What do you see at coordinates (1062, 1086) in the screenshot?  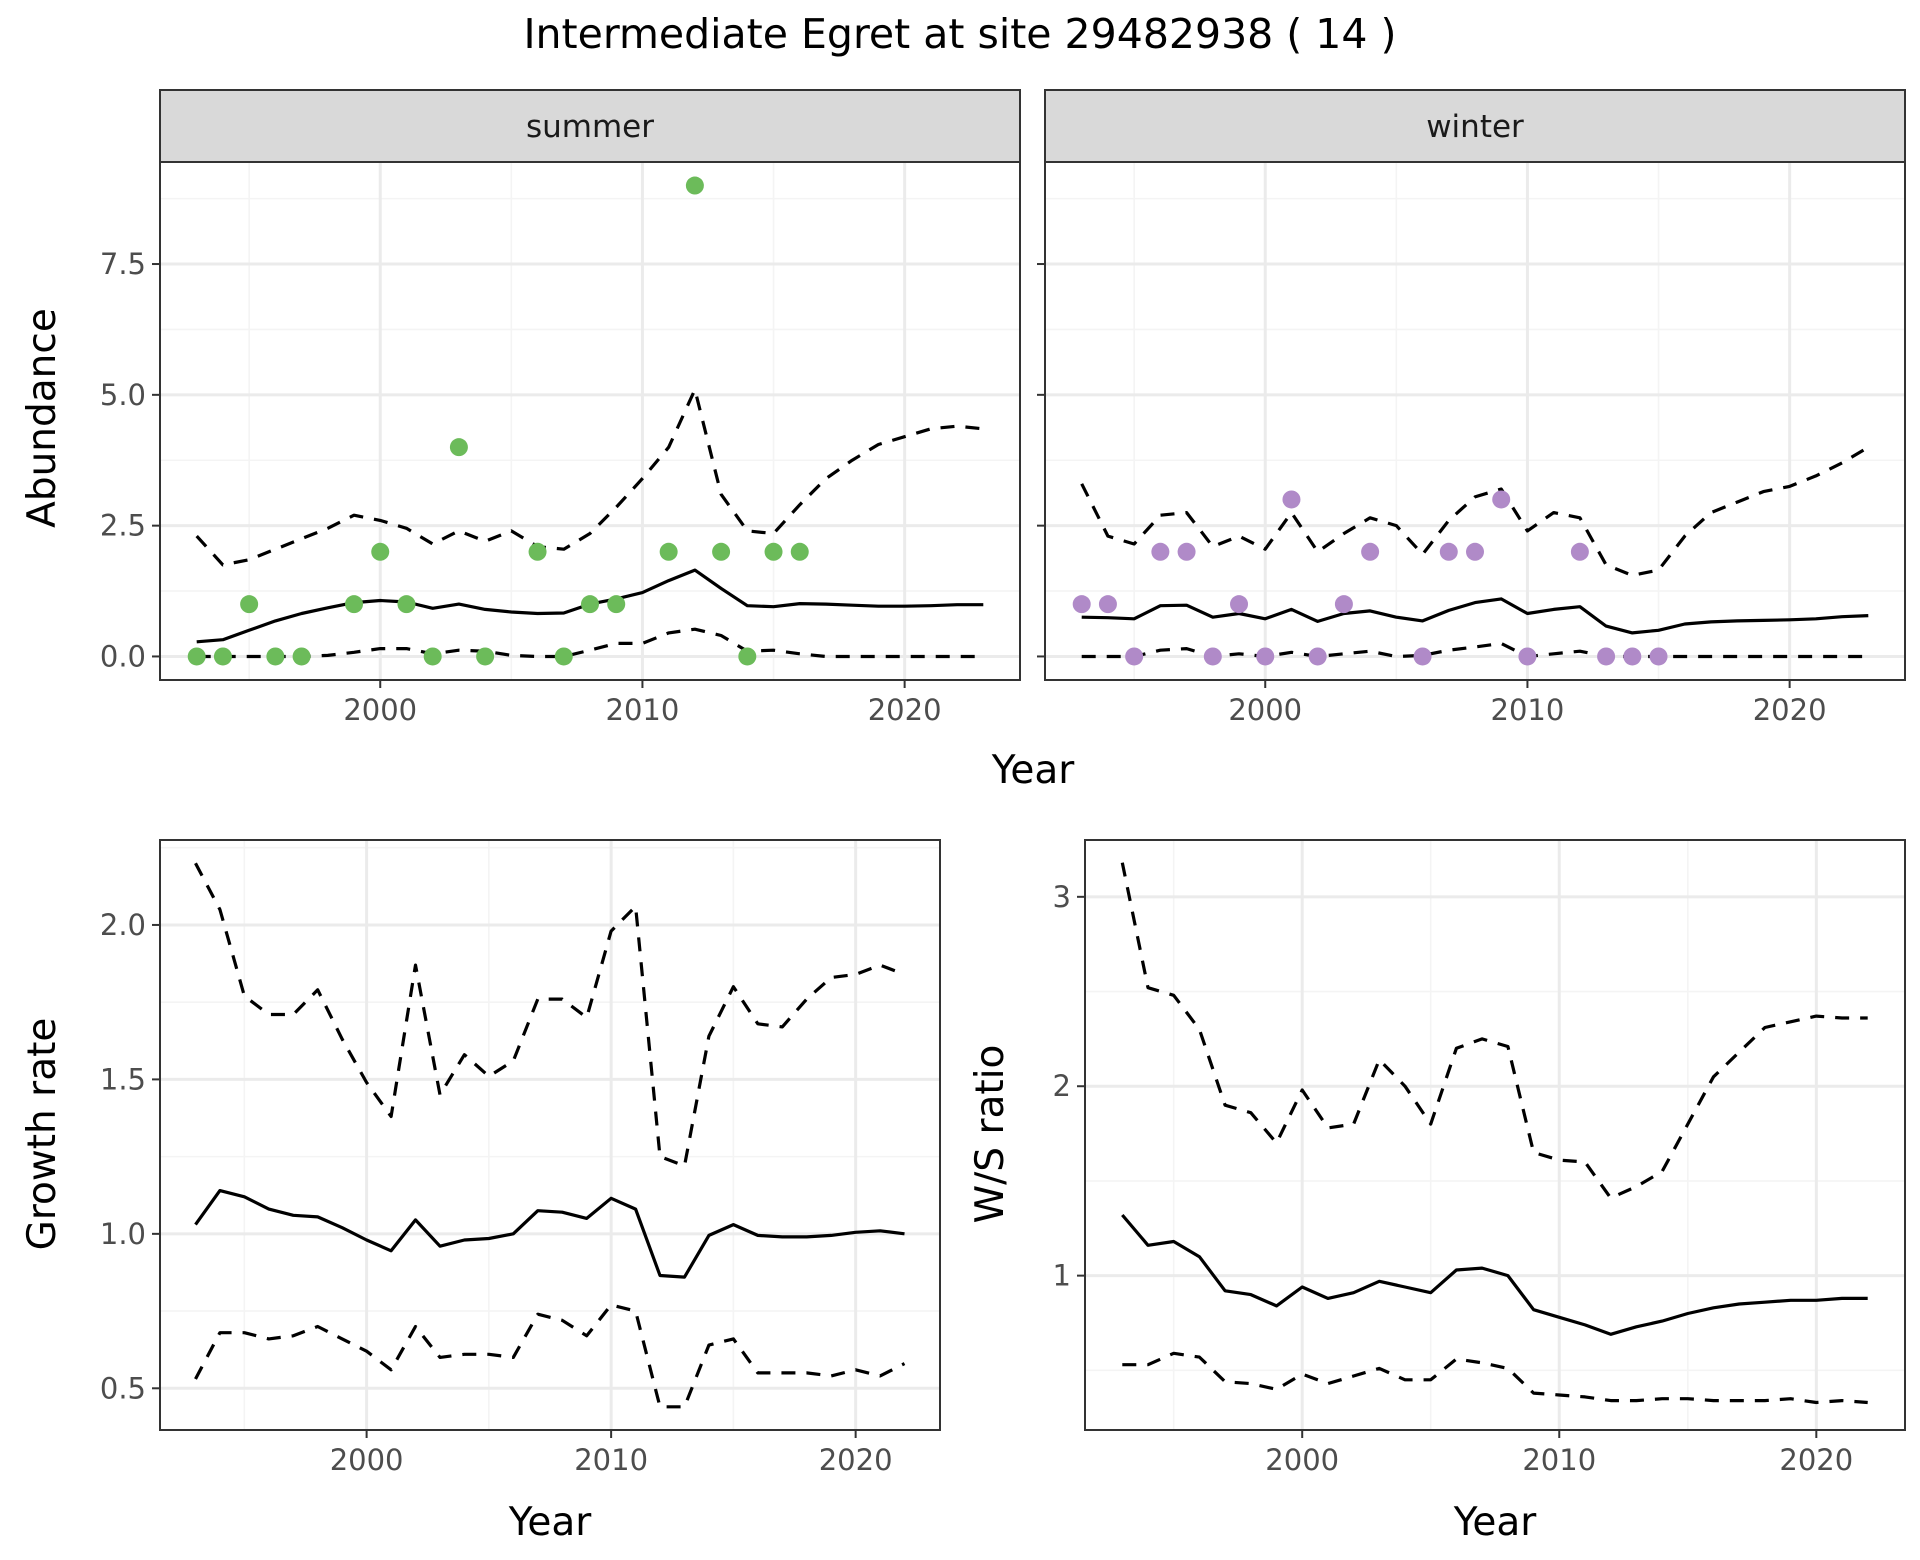 I see `ratio-y-tick-label: 2` at bounding box center [1062, 1086].